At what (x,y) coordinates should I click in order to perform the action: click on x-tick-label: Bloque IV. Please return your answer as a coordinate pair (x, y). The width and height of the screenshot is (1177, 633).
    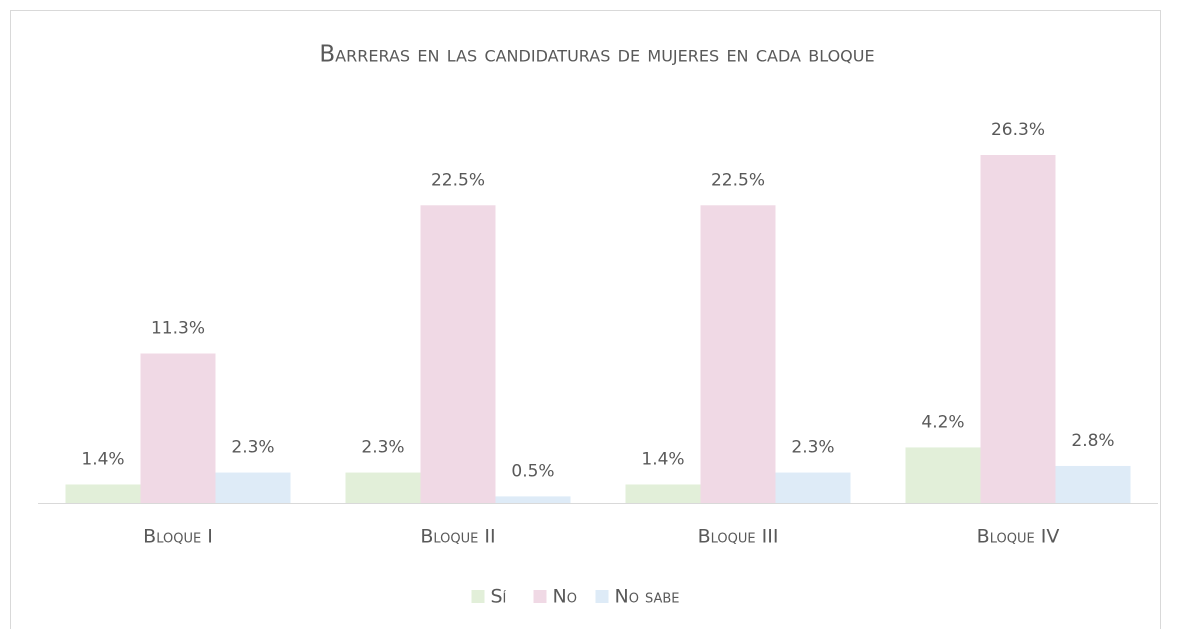
    Looking at the image, I should click on (1018, 537).